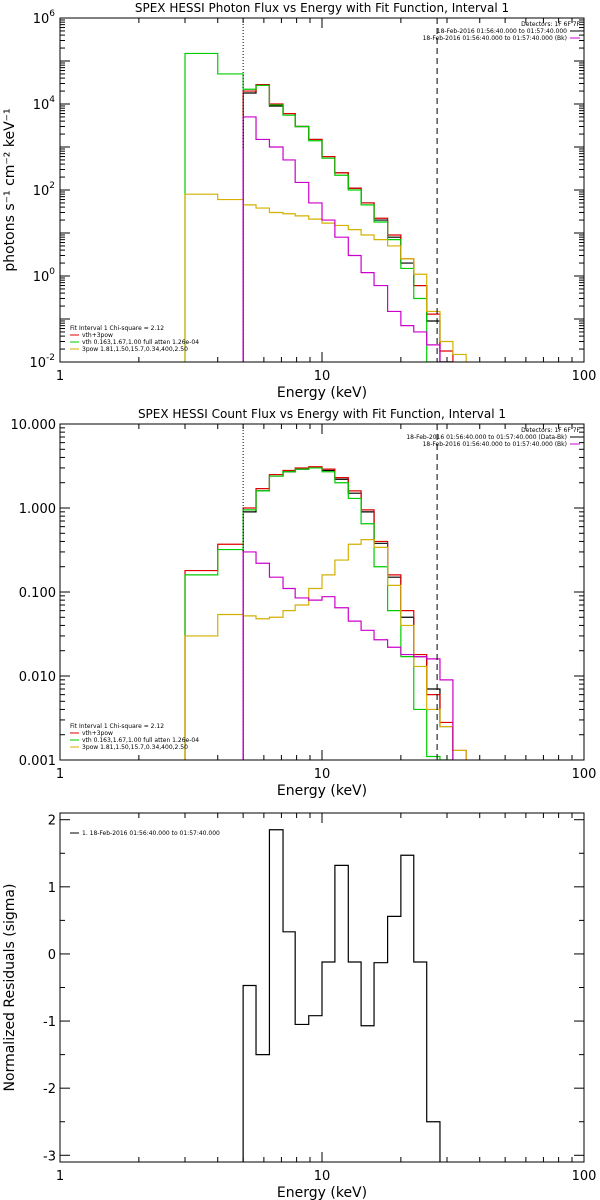 This screenshot has height=1200, width=600. I want to click on series-data, so click(347, 223).